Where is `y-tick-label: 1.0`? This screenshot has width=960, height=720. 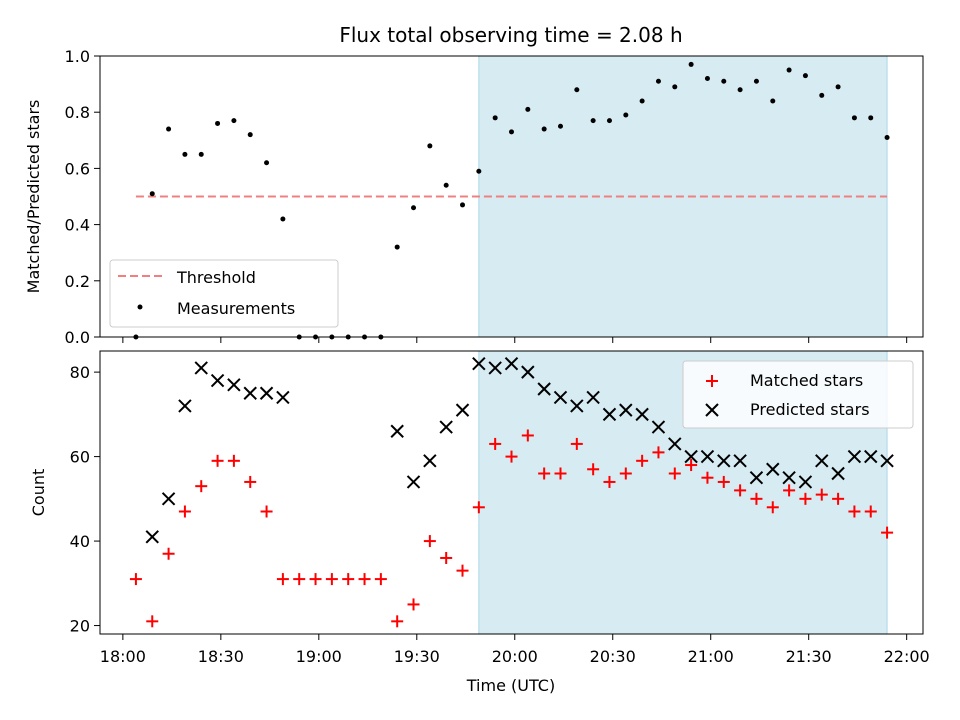
y-tick-label: 1.0 is located at coordinates (77, 56).